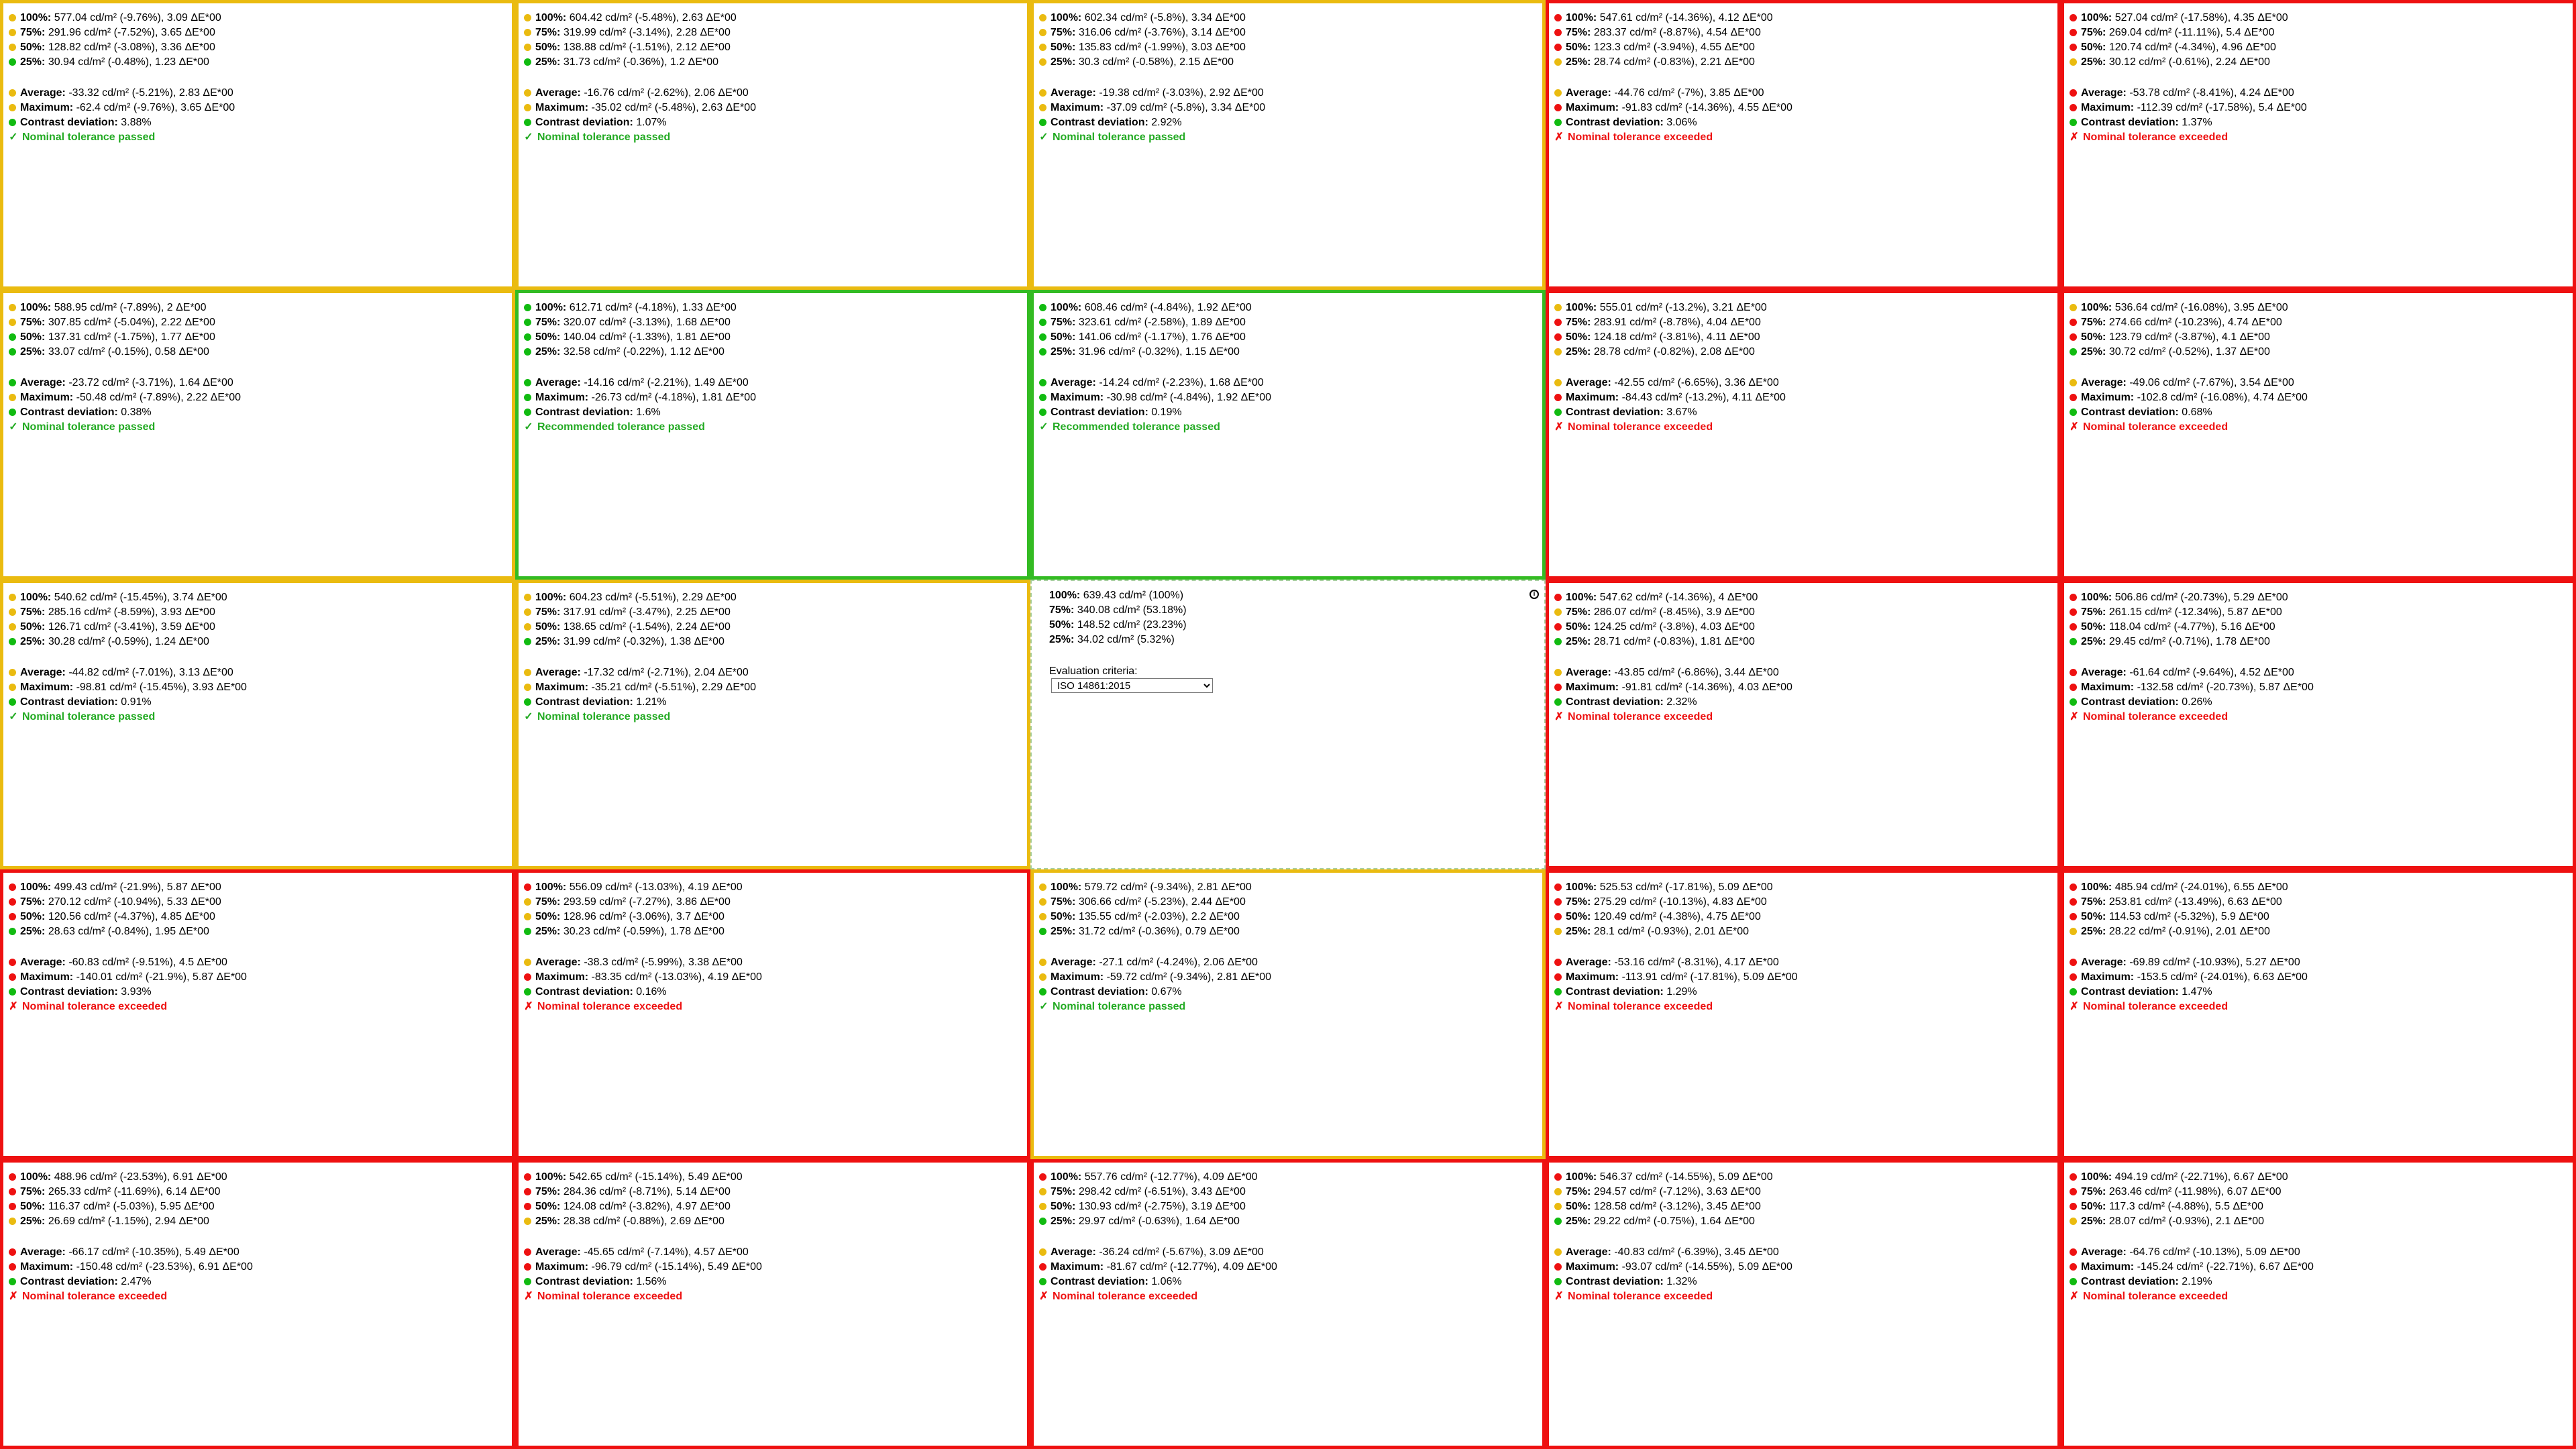  I want to click on measurement-line: 75%: 317.91 cd/m² (-3.47%), 2.25 ΔE*00, so click(627, 612).